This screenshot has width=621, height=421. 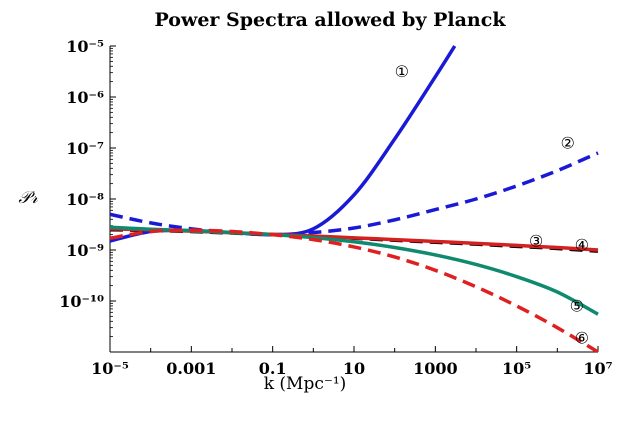 What do you see at coordinates (85, 250) in the screenshot?
I see `y-tick-label: 10⁻⁹` at bounding box center [85, 250].